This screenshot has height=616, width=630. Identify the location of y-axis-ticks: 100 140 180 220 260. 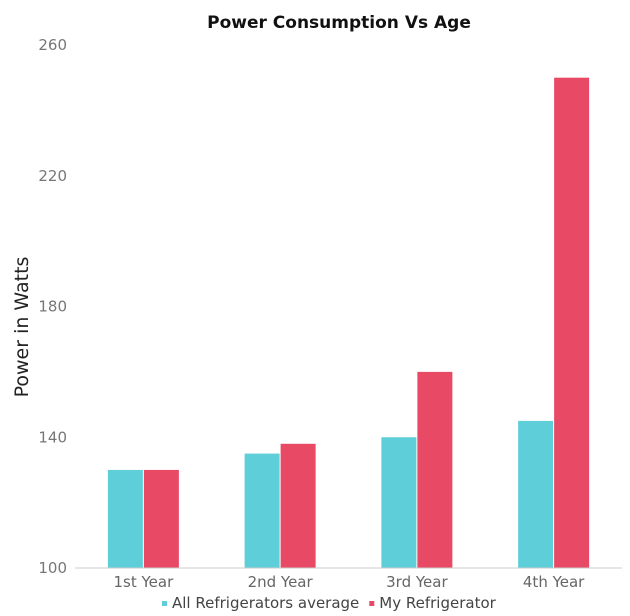
(52, 306).